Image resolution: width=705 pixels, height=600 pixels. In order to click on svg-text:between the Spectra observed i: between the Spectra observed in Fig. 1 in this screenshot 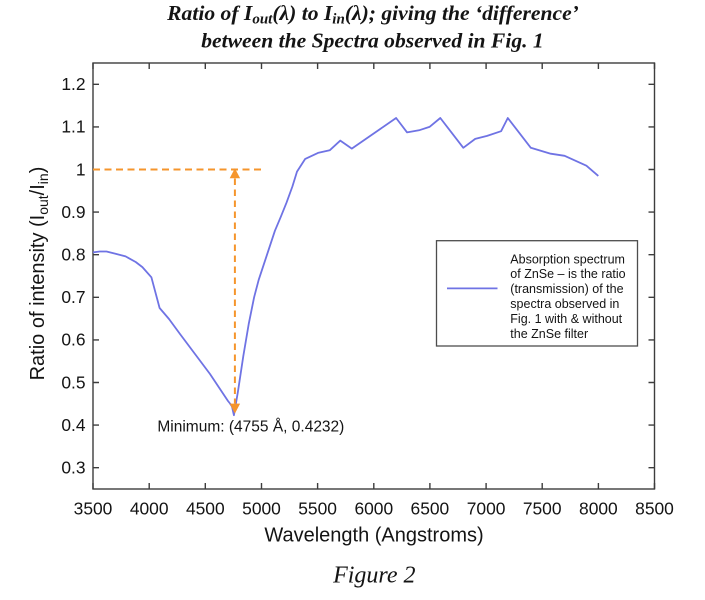, I will do `click(372, 41)`.